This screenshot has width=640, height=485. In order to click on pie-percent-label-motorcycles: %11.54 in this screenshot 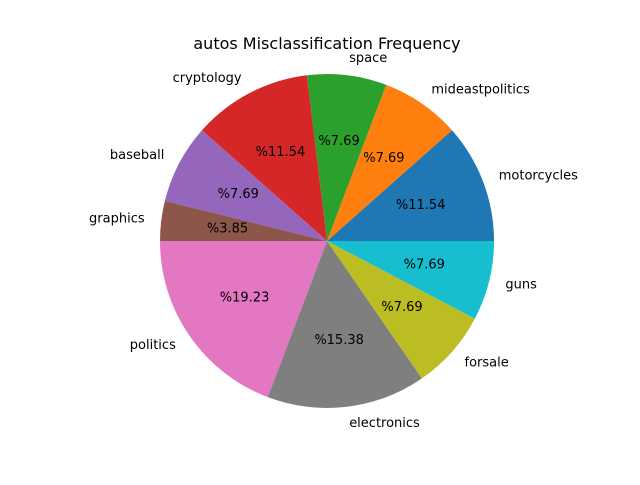, I will do `click(421, 205)`.